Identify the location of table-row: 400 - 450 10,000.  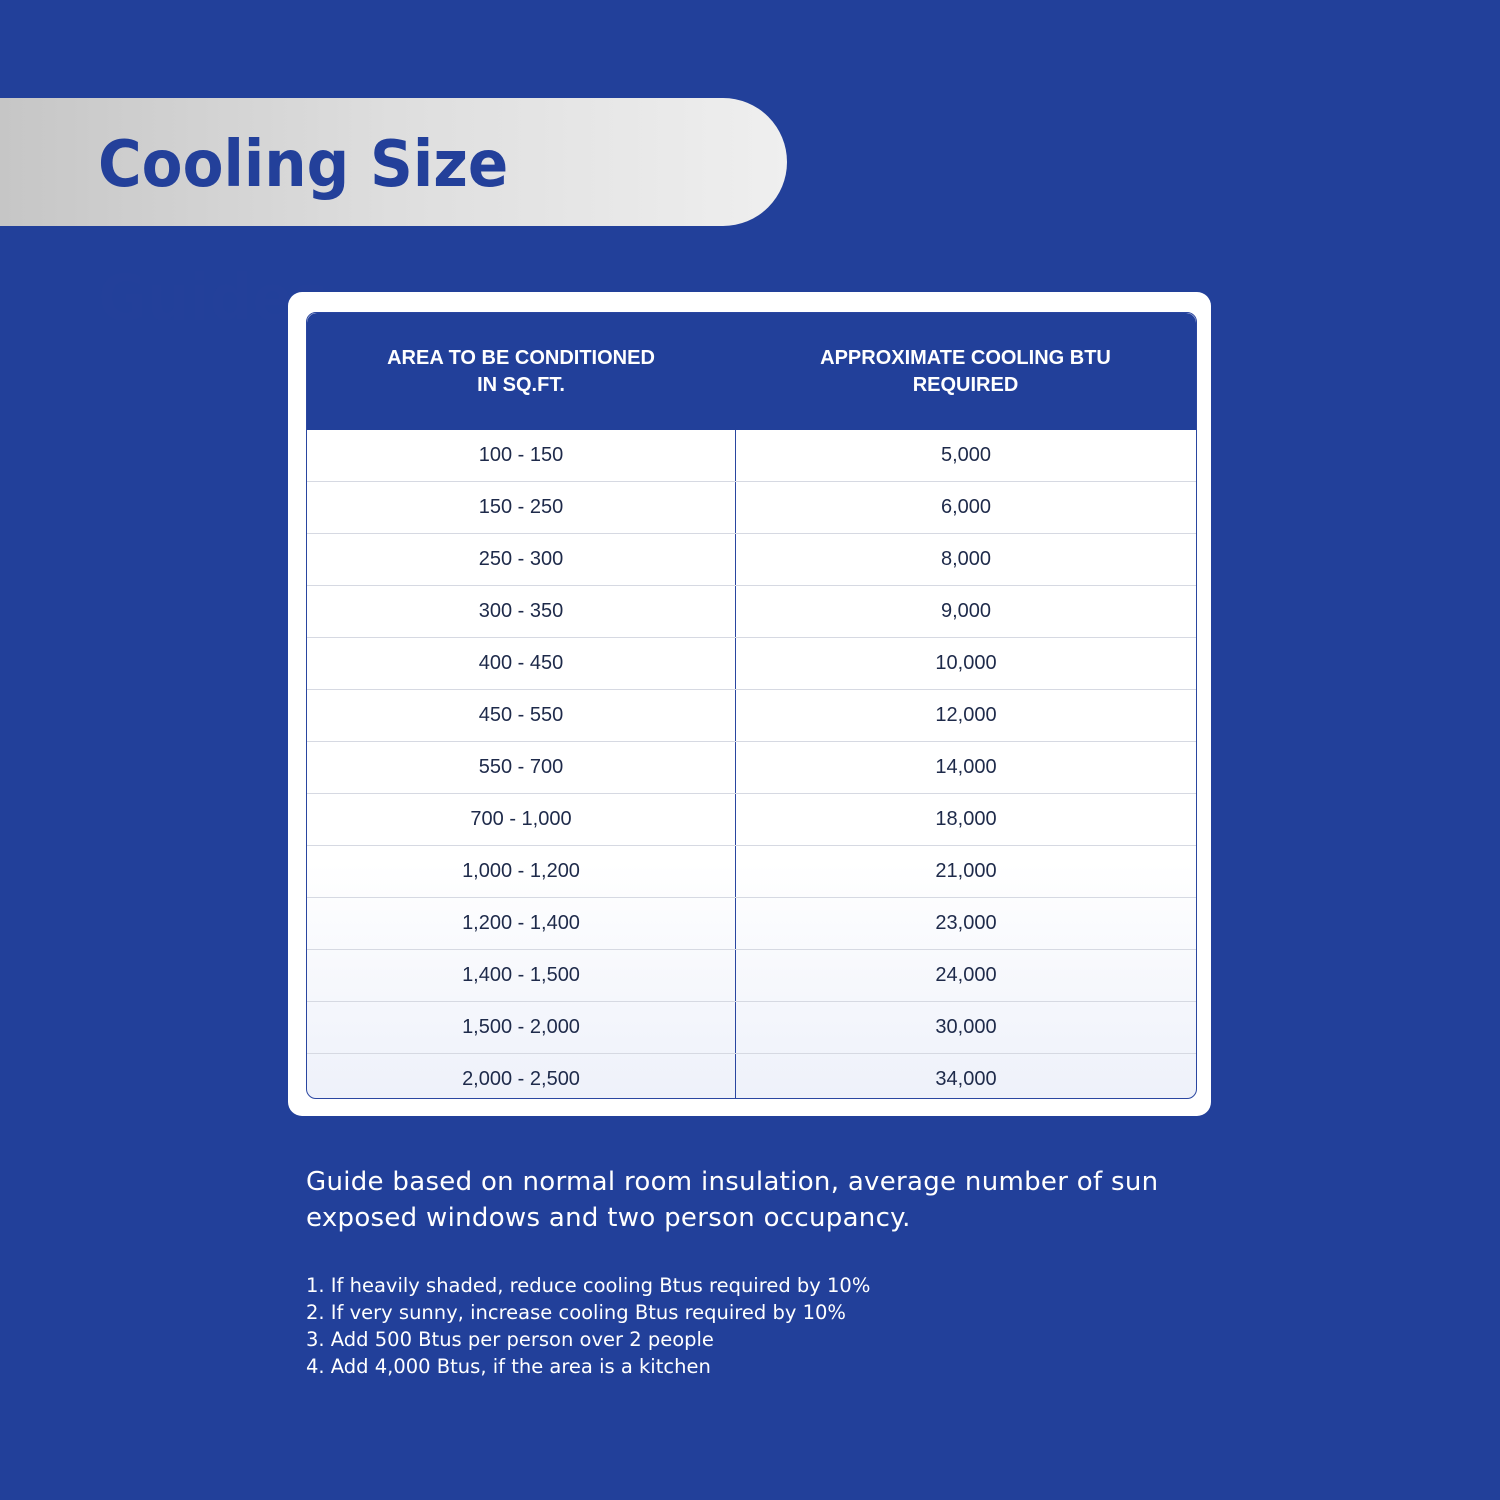
(751, 663).